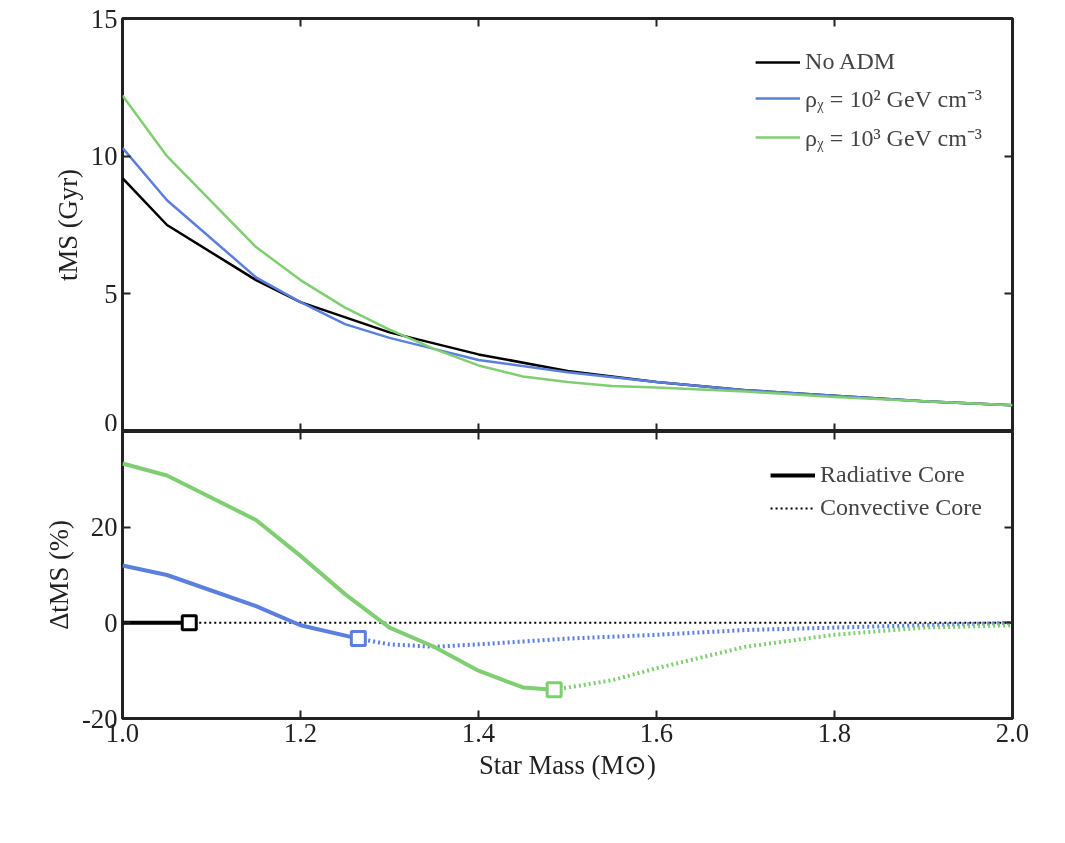 This screenshot has height=843, width=1065. What do you see at coordinates (300, 732) in the screenshot?
I see `x-tick-label: 1.2` at bounding box center [300, 732].